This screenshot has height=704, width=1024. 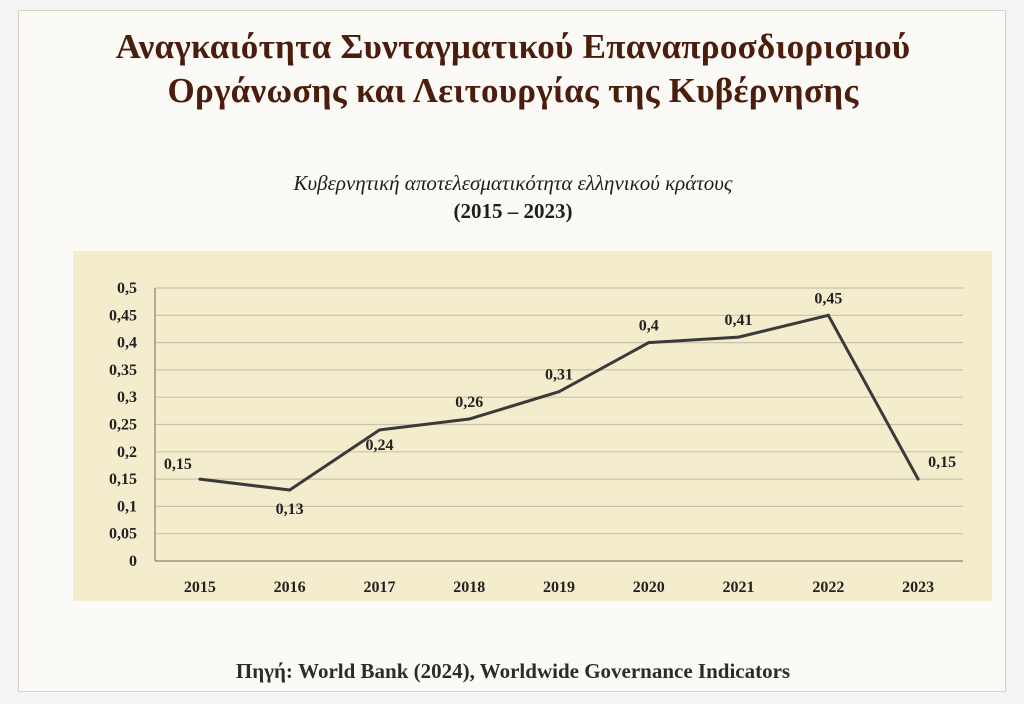 I want to click on y-tick-label: 0,25, so click(x=123, y=425).